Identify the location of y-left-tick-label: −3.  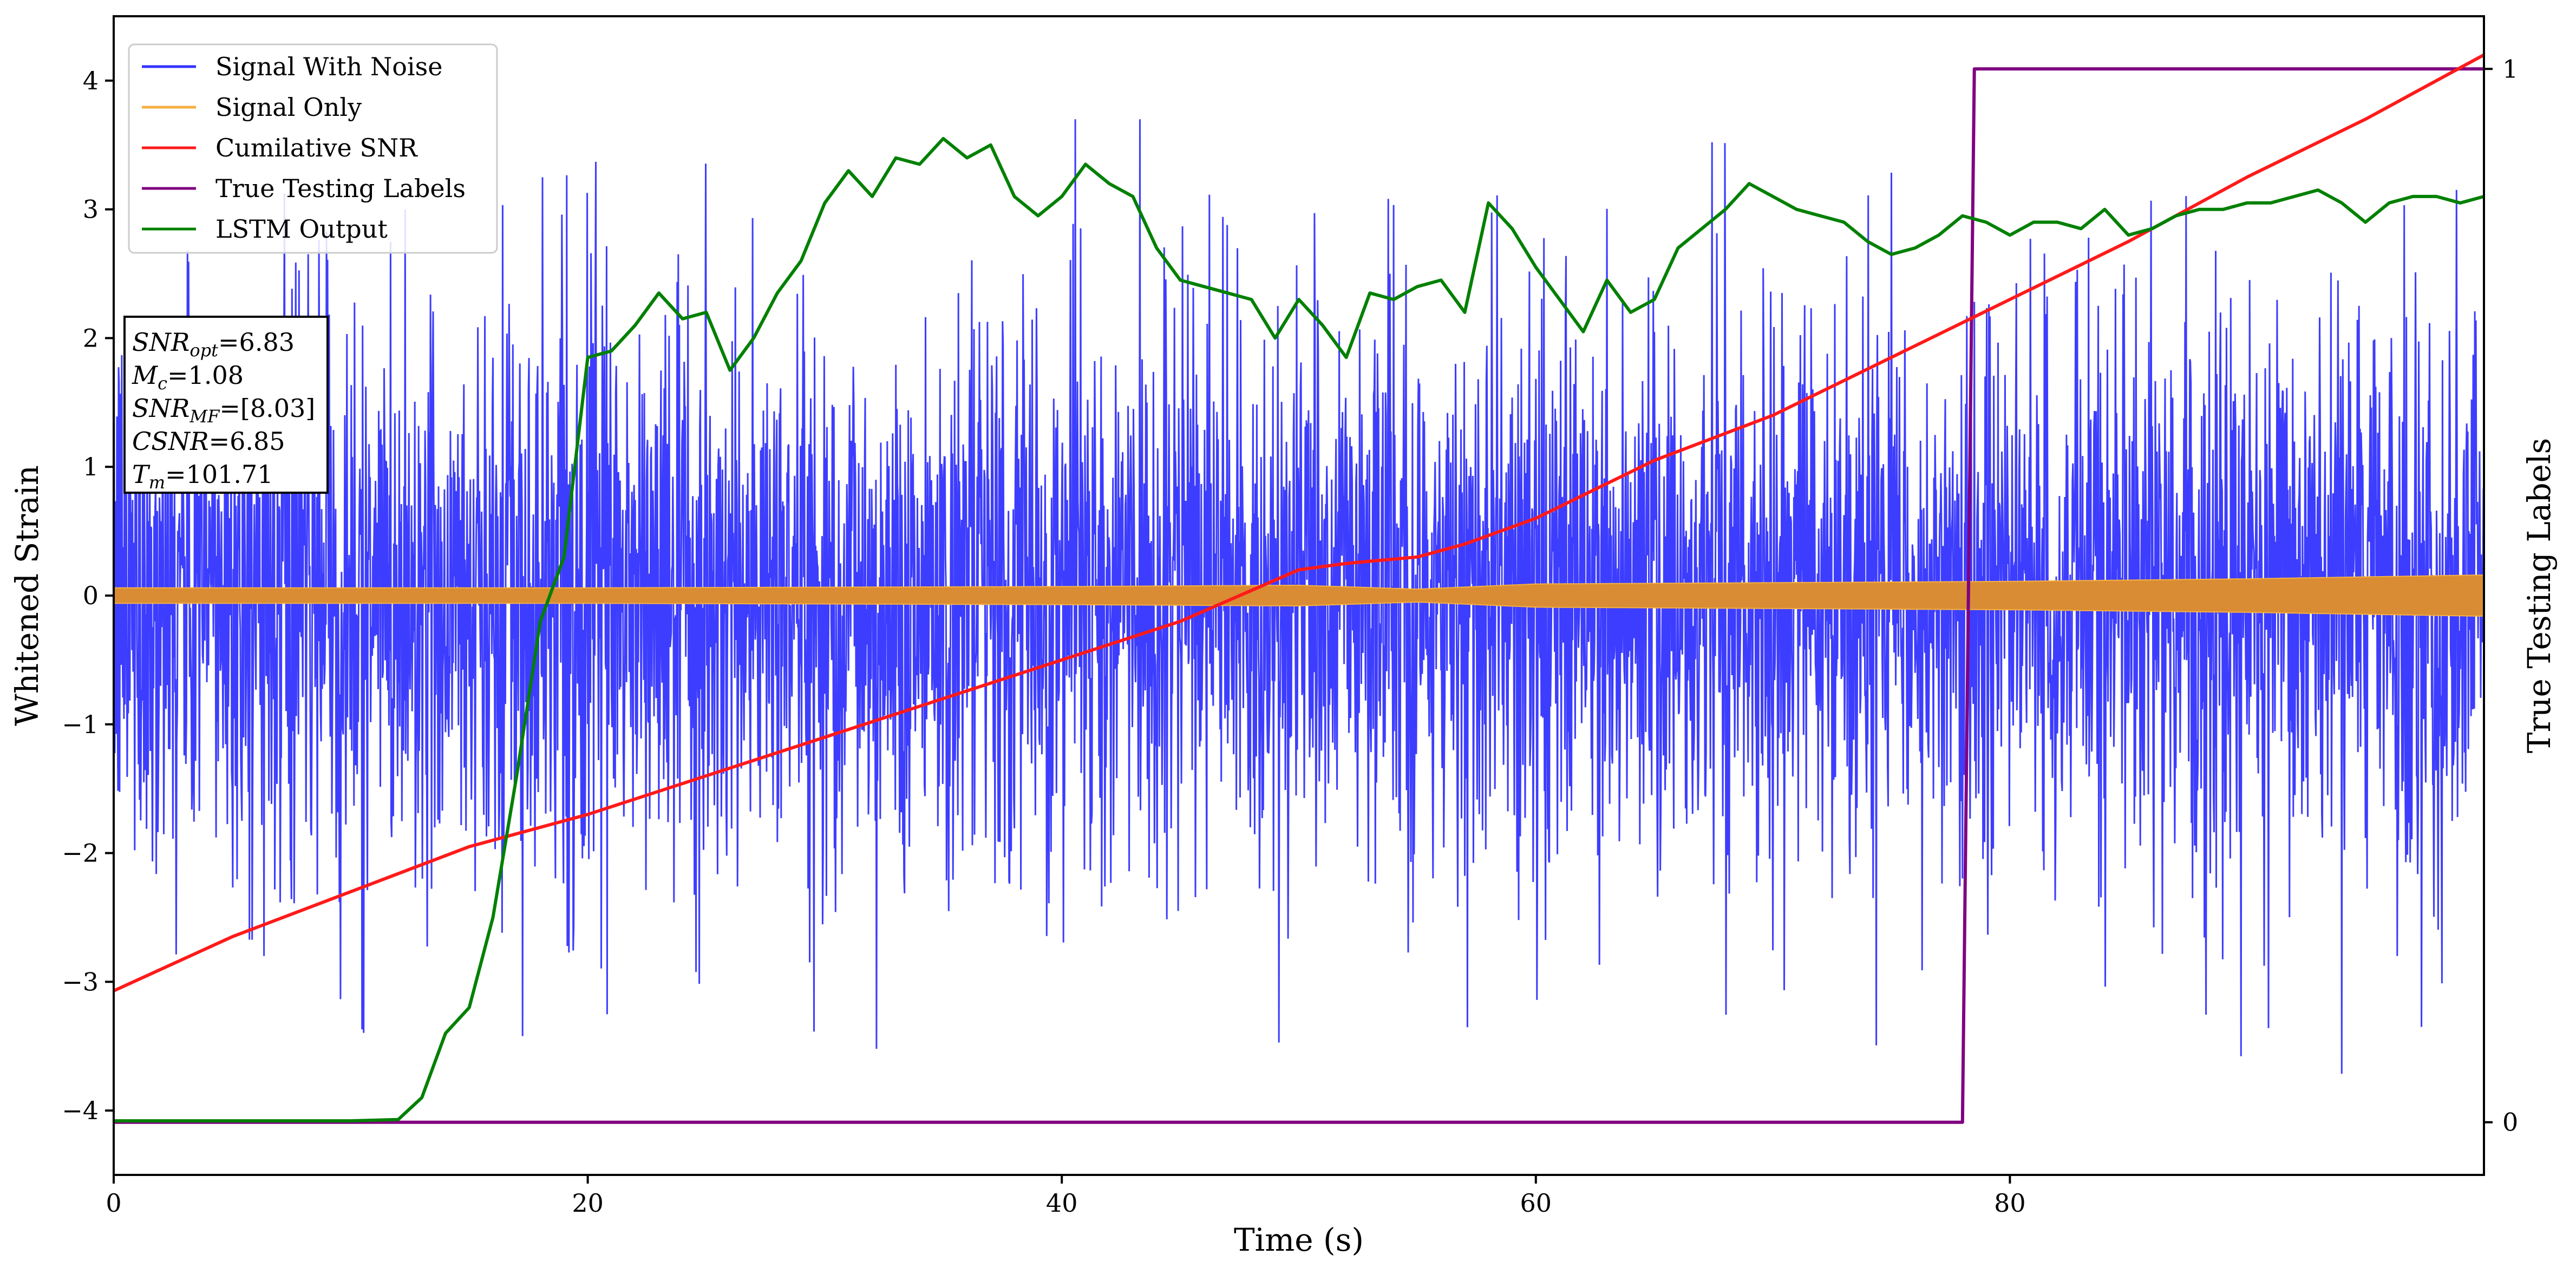
(80, 981).